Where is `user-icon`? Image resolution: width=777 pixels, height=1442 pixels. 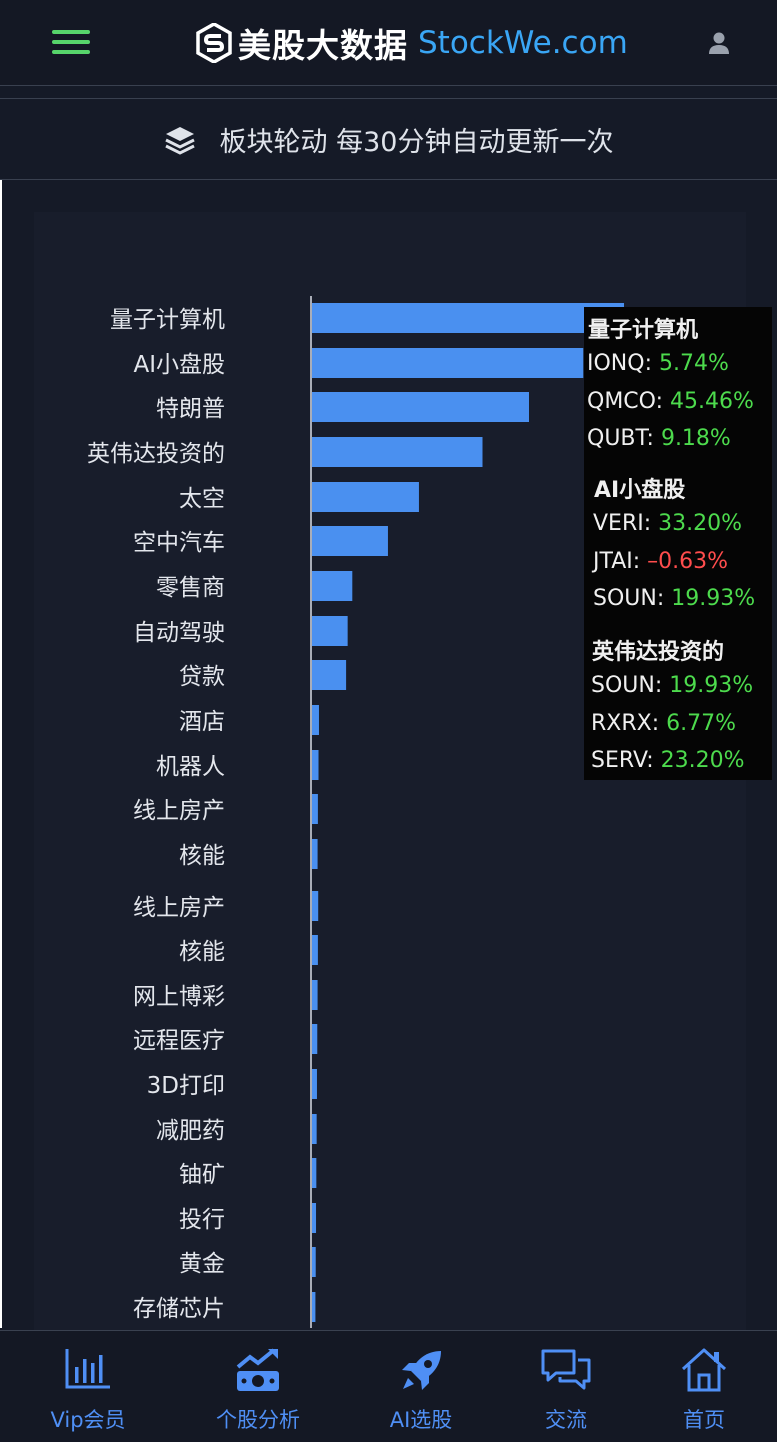 user-icon is located at coordinates (719, 43).